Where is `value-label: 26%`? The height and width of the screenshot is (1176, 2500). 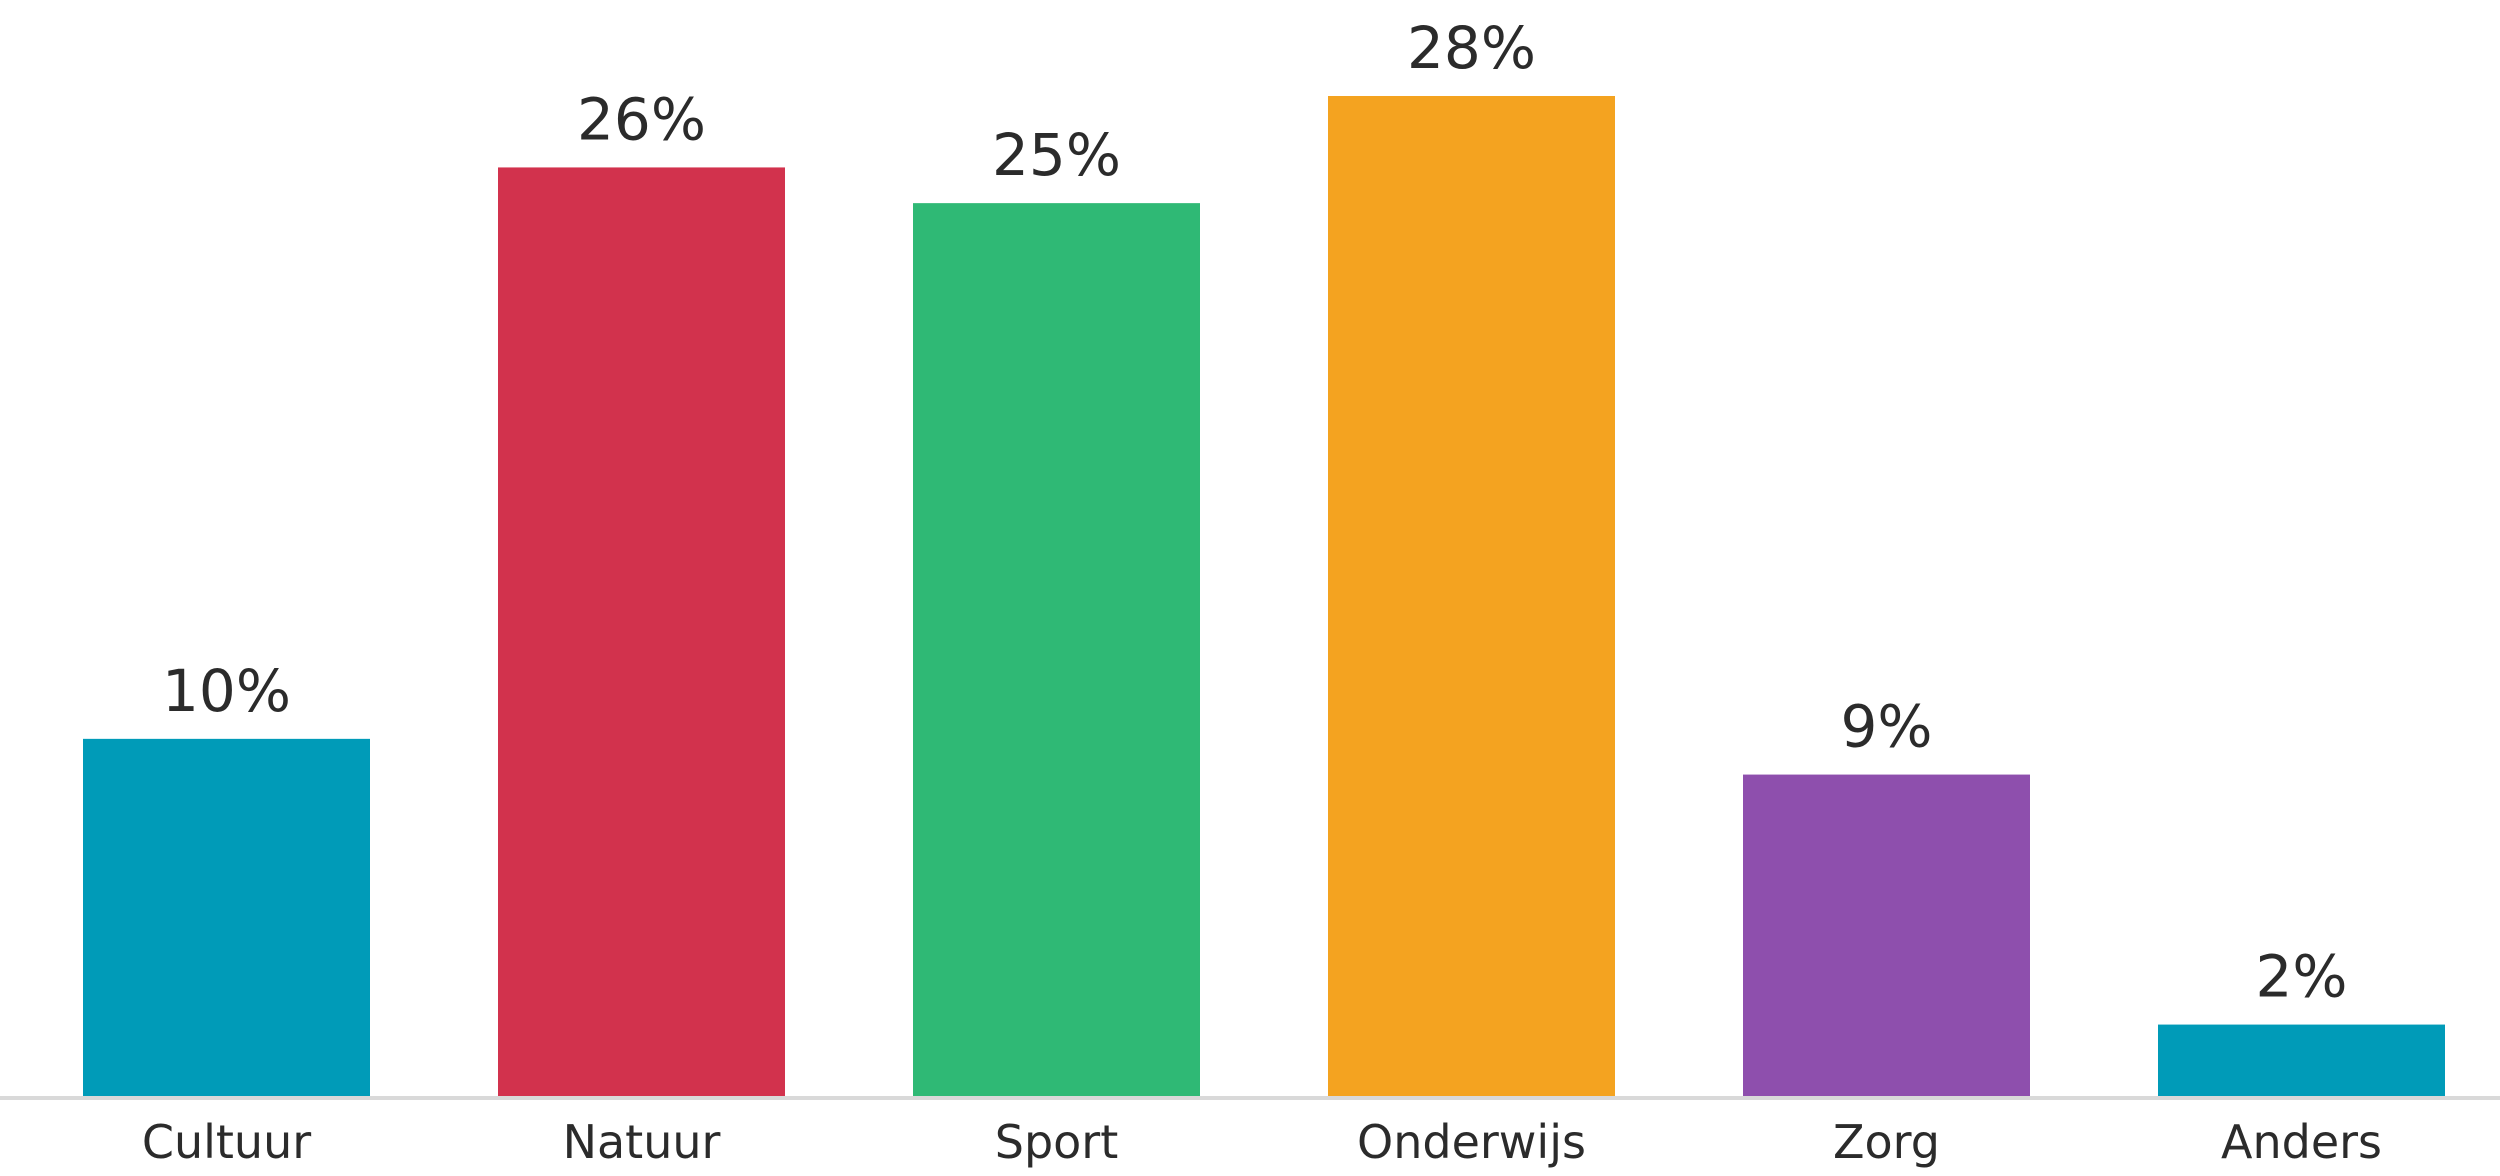
value-label: 26% is located at coordinates (641, 119).